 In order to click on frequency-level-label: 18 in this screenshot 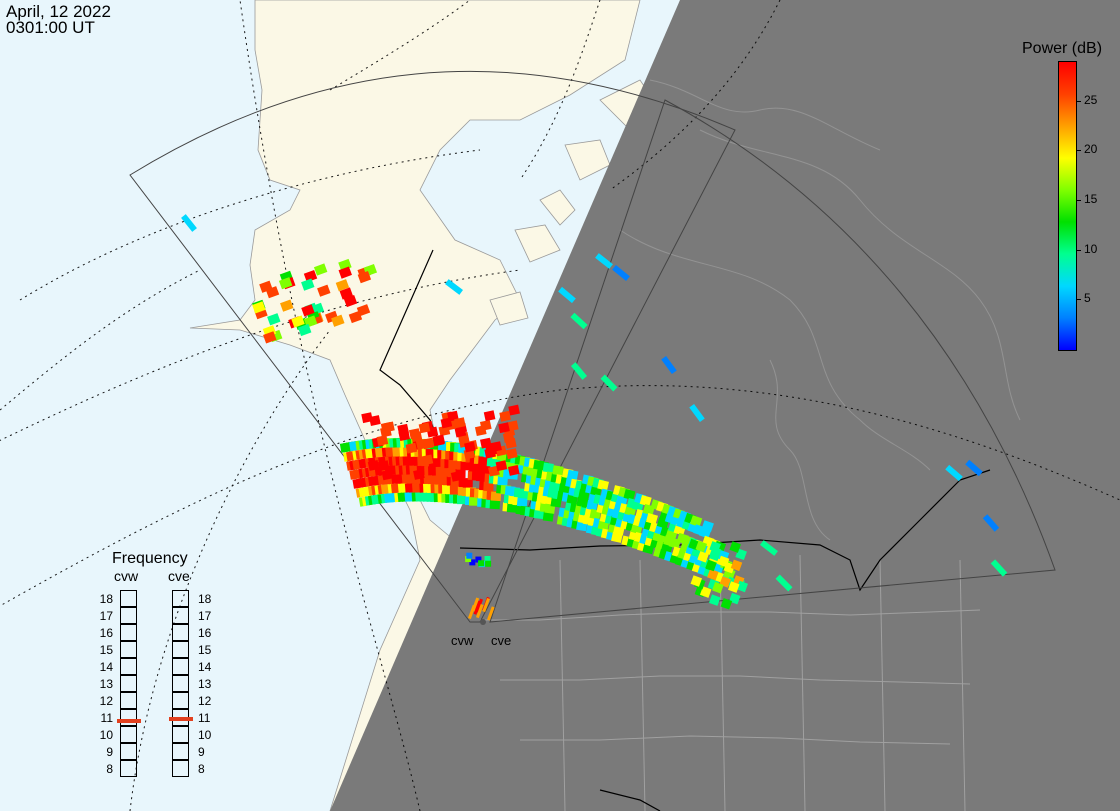, I will do `click(205, 599)`.